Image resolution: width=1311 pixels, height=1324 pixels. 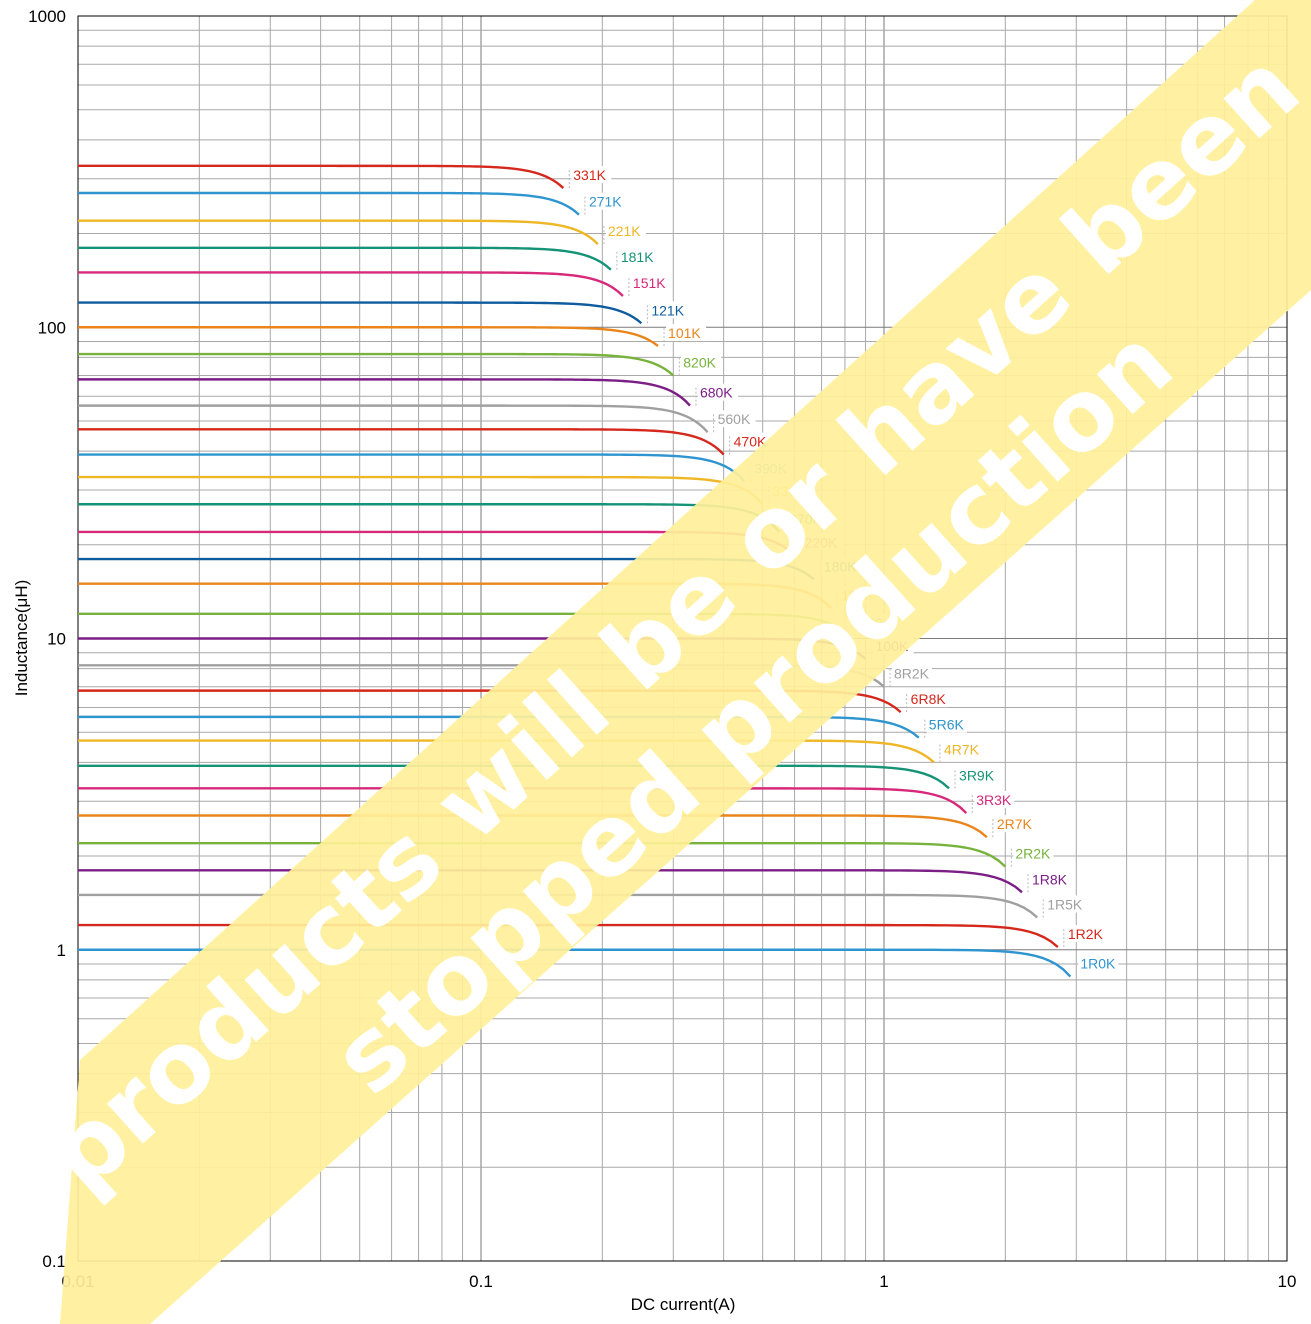 What do you see at coordinates (883, 1281) in the screenshot?
I see `x-tick-label: 1` at bounding box center [883, 1281].